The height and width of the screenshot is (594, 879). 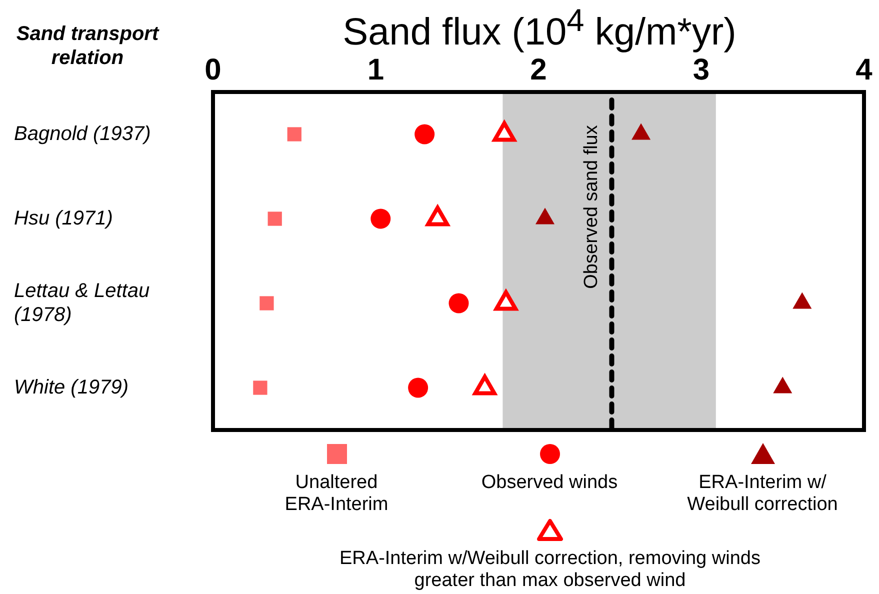 What do you see at coordinates (591, 206) in the screenshot?
I see `ref-line-label: Observed sand flux` at bounding box center [591, 206].